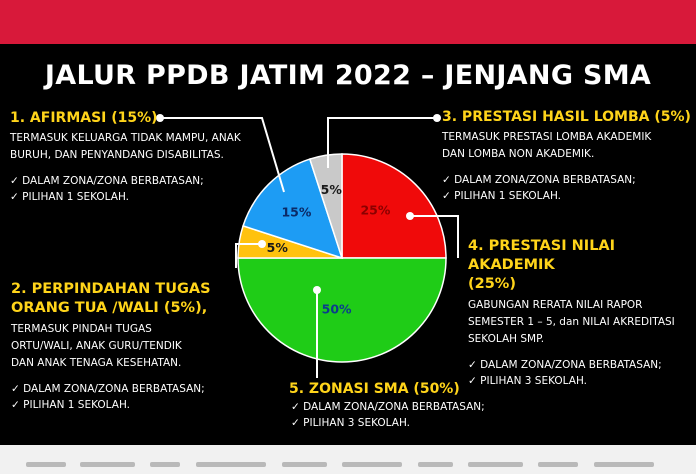 The height and width of the screenshot is (474, 696). I want to click on label-perpindahan: 5%, so click(278, 247).